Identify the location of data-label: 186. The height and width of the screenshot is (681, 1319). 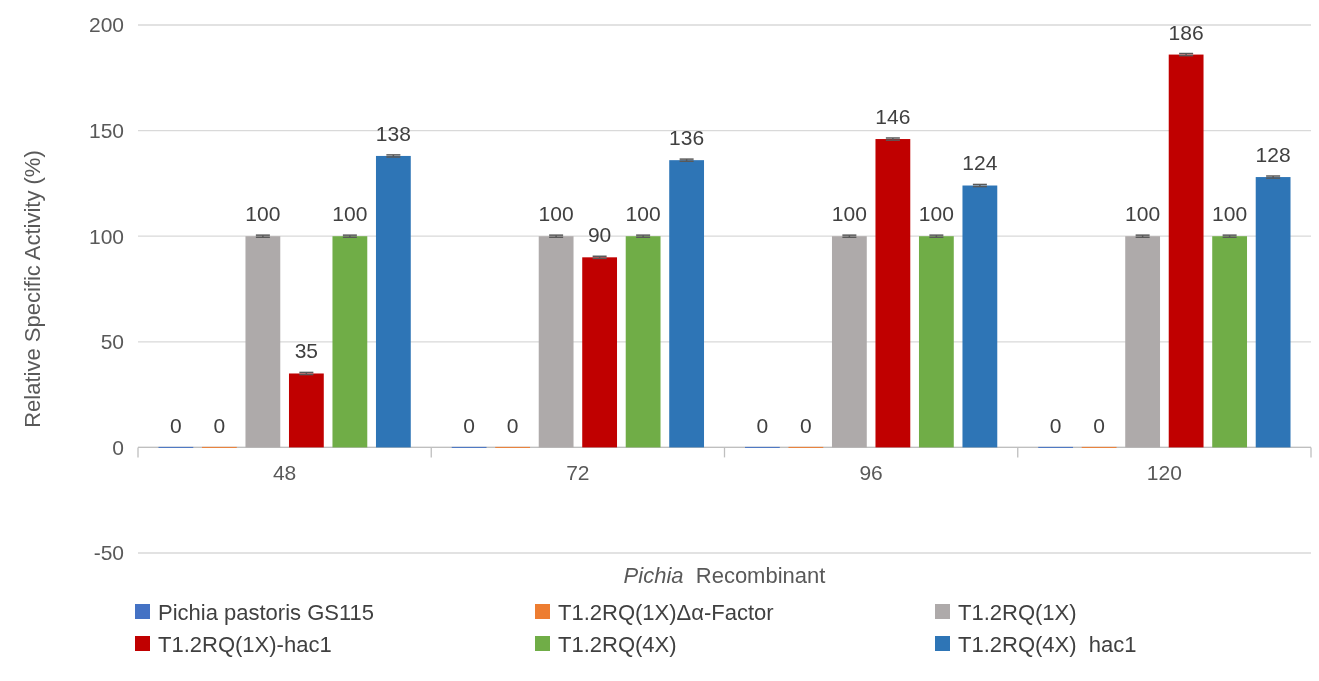
(1186, 32).